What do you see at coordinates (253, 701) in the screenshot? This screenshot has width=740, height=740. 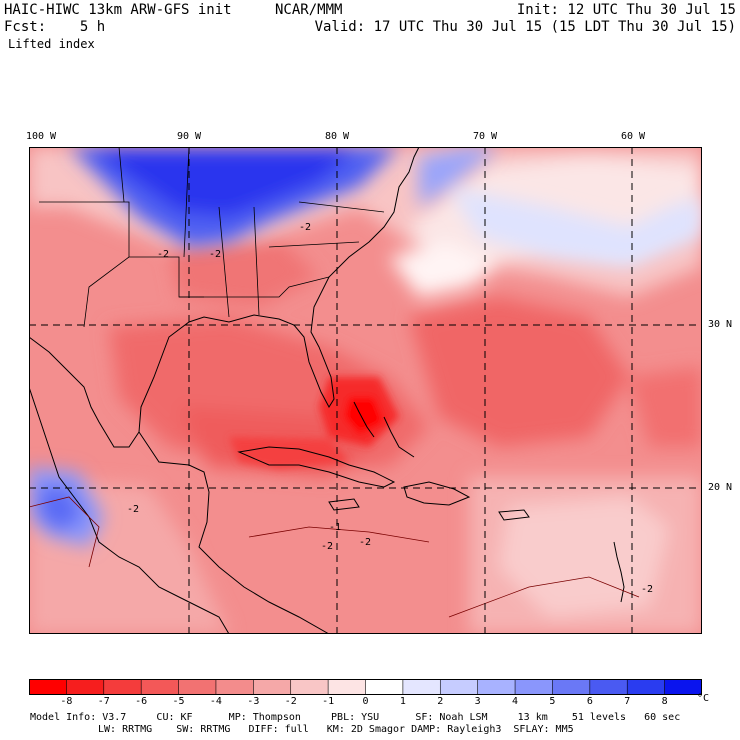 I see `colorbar-label: -3` at bounding box center [253, 701].